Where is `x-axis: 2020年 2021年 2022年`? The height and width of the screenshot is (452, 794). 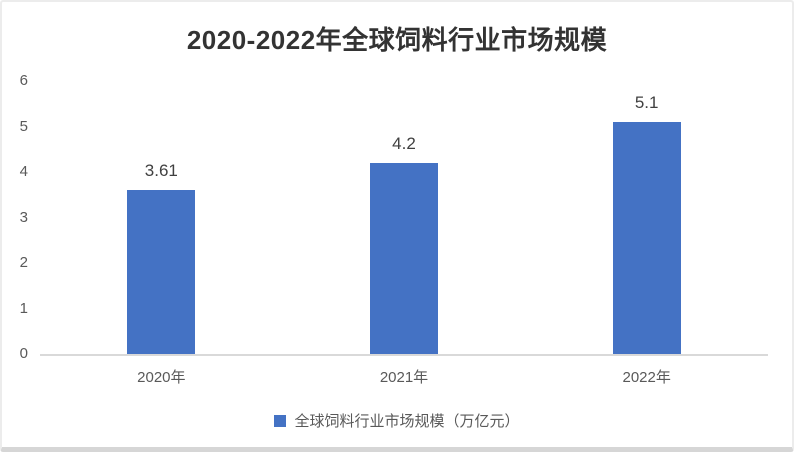 x-axis: 2020年 2021年 2022年 is located at coordinates (404, 378).